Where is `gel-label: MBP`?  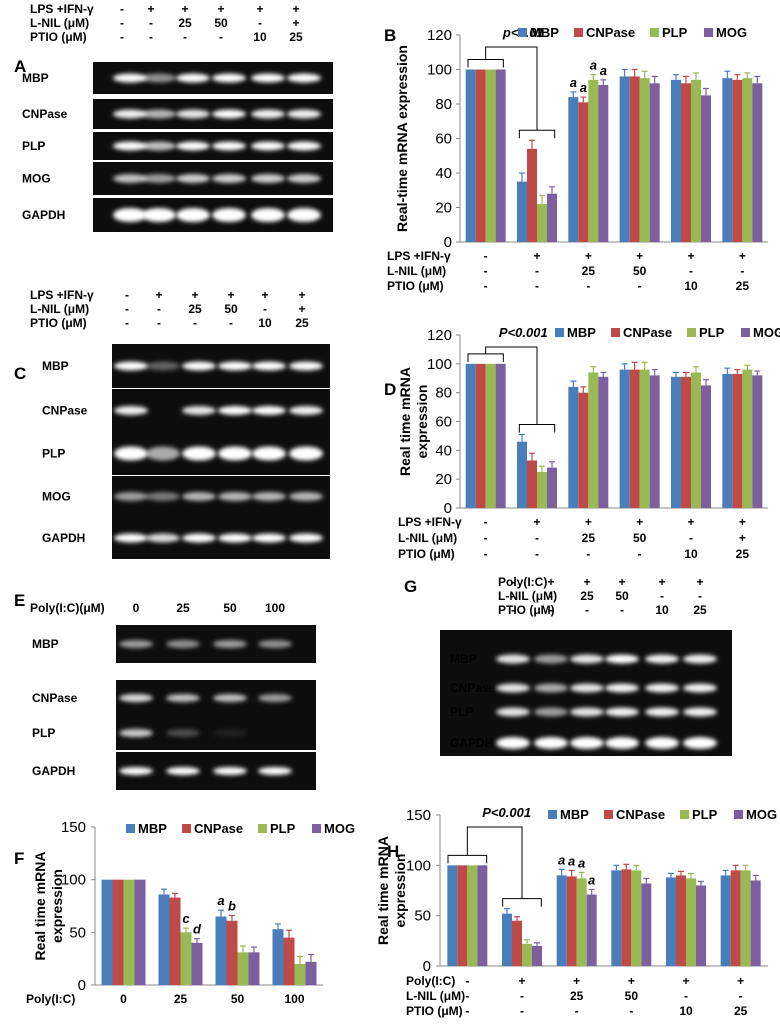 gel-label: MBP is located at coordinates (55, 366).